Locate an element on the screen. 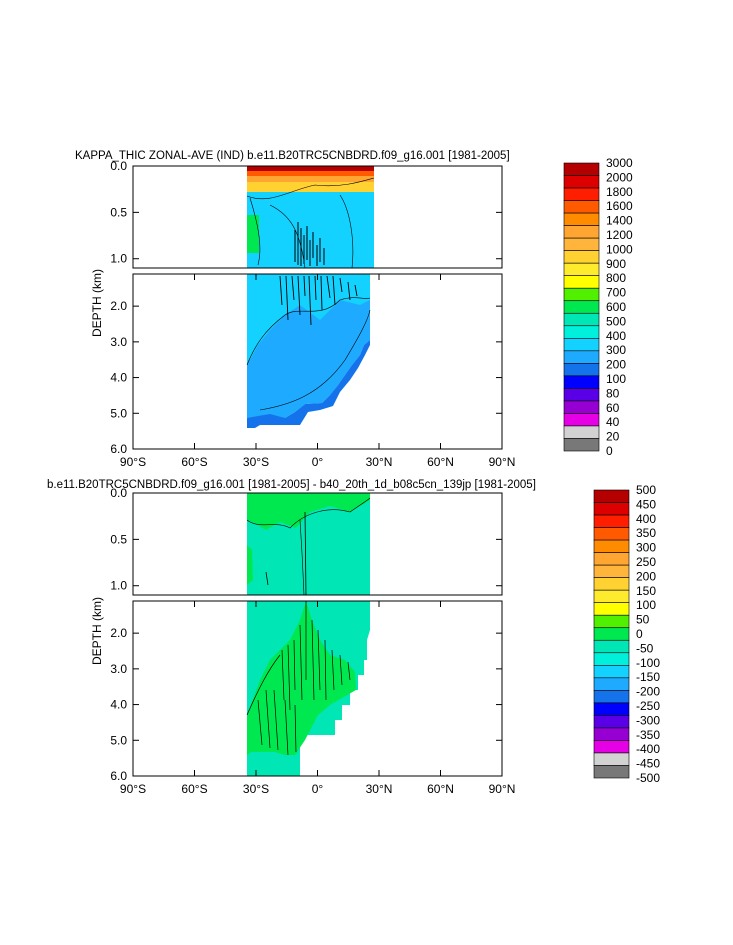 The height and width of the screenshot is (945, 733). field-400-upper is located at coordinates (308, 319).